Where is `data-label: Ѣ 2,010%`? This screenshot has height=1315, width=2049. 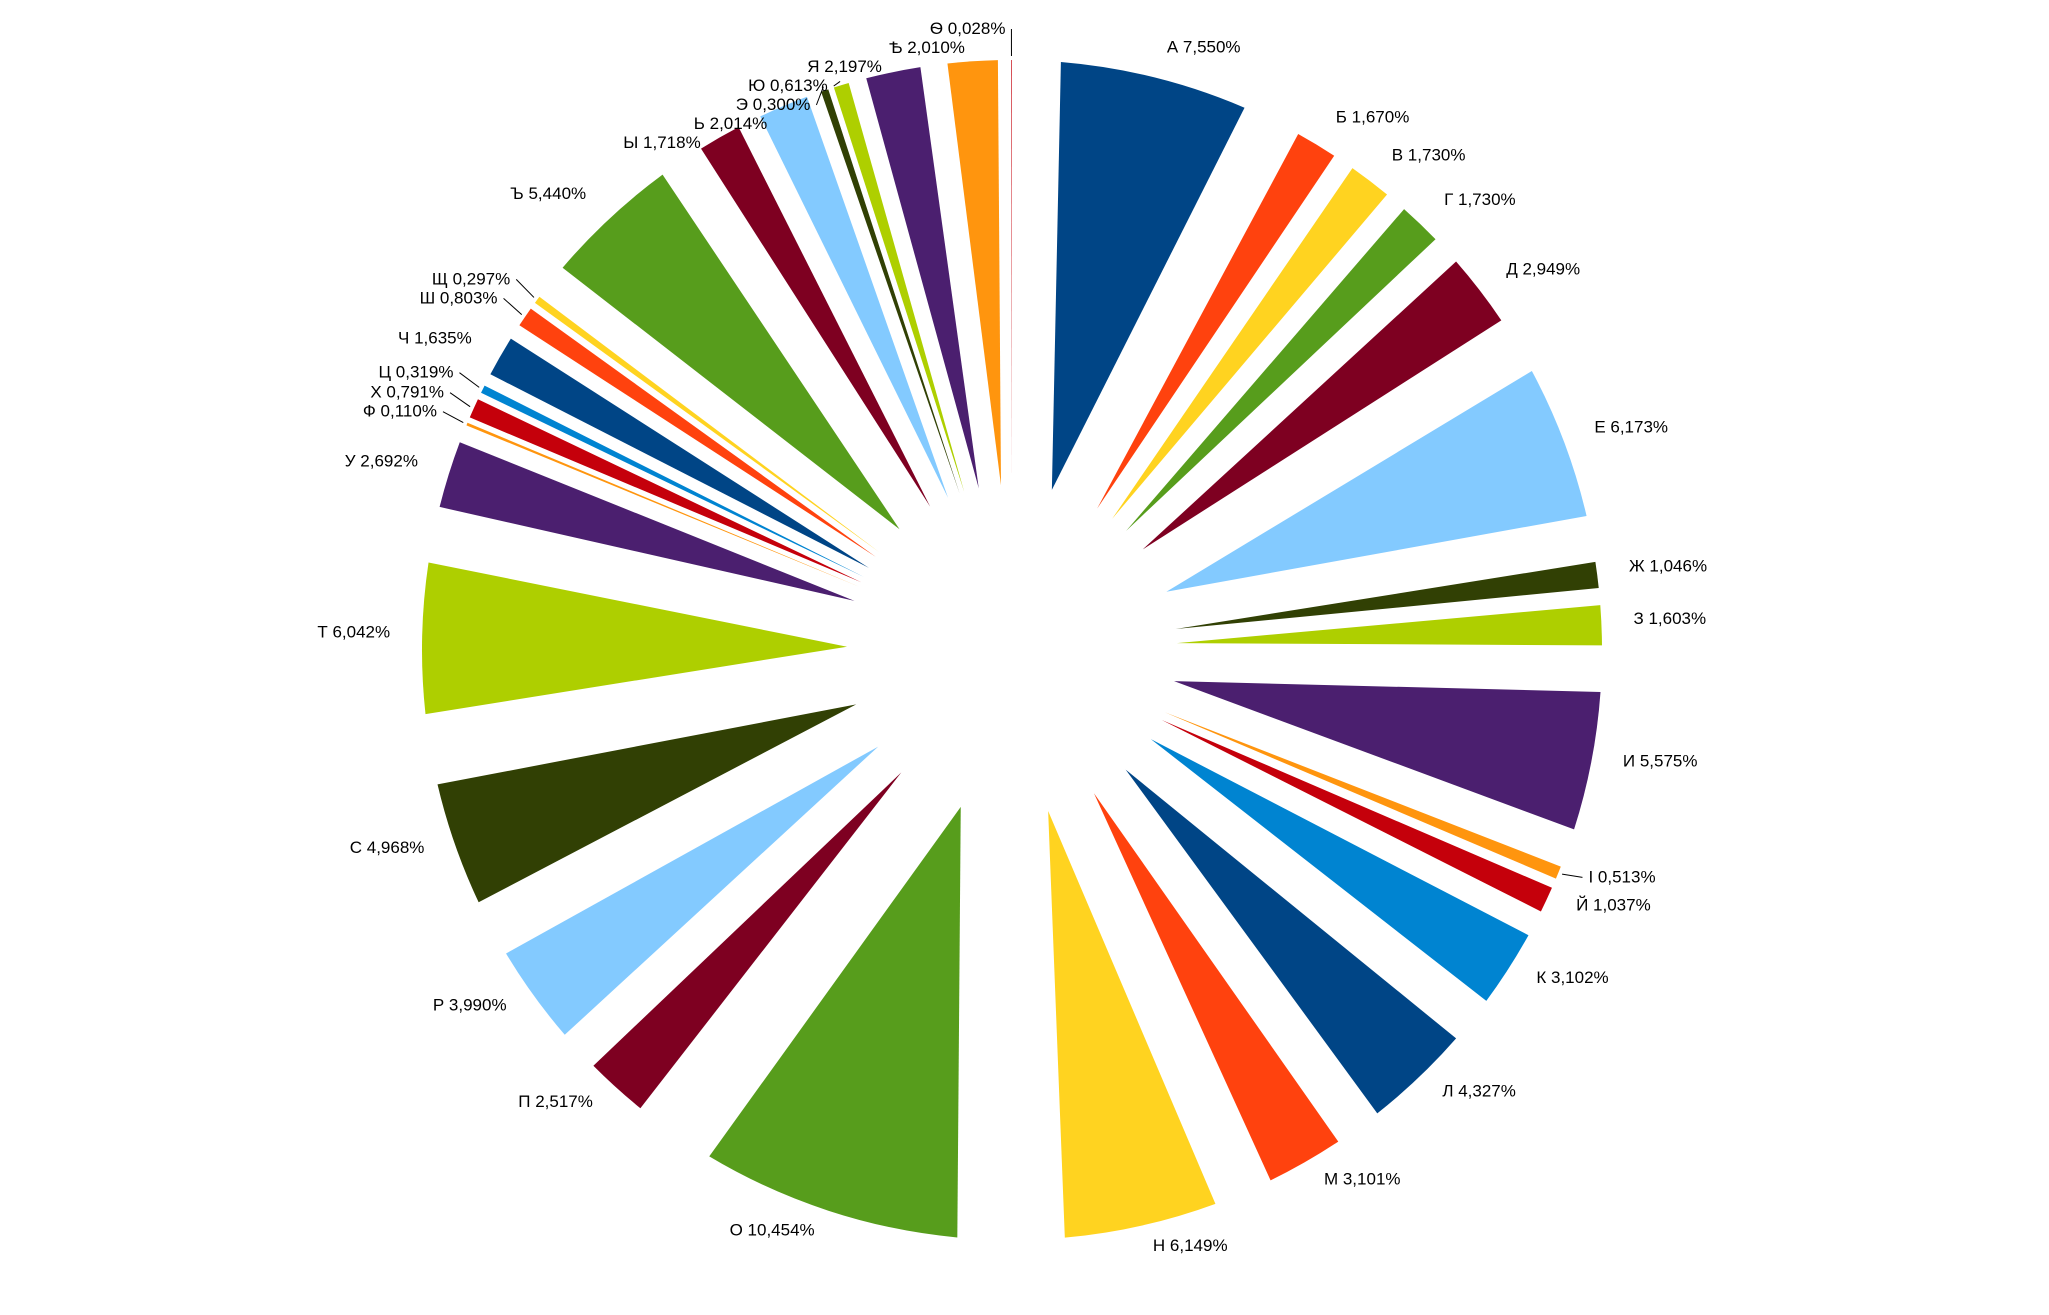
data-label: Ѣ 2,010% is located at coordinates (927, 47).